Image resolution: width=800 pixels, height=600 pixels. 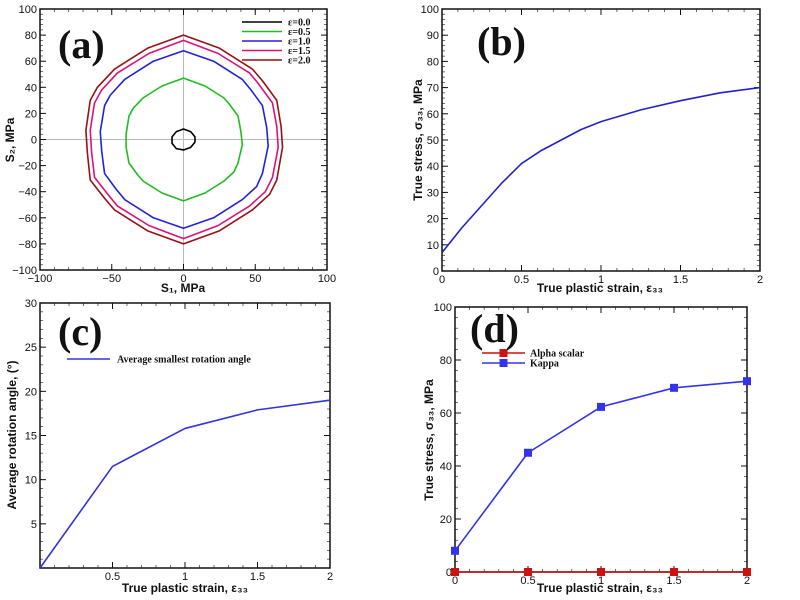 I want to click on y-tick-label: 5, so click(x=34, y=525).